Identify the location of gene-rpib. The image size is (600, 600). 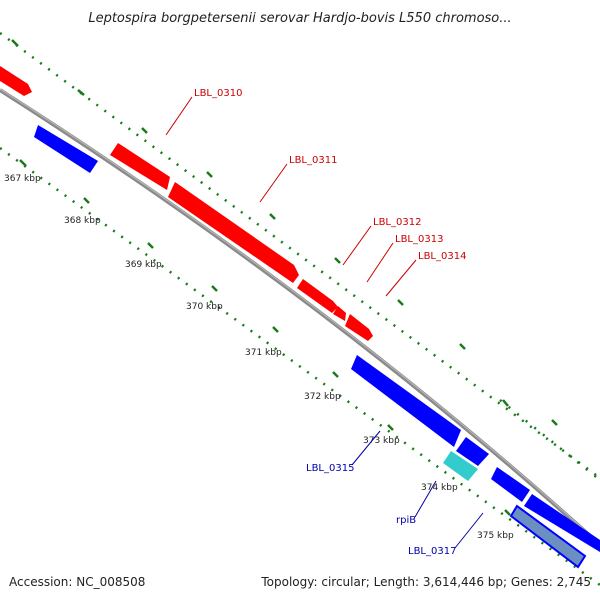
(460, 466).